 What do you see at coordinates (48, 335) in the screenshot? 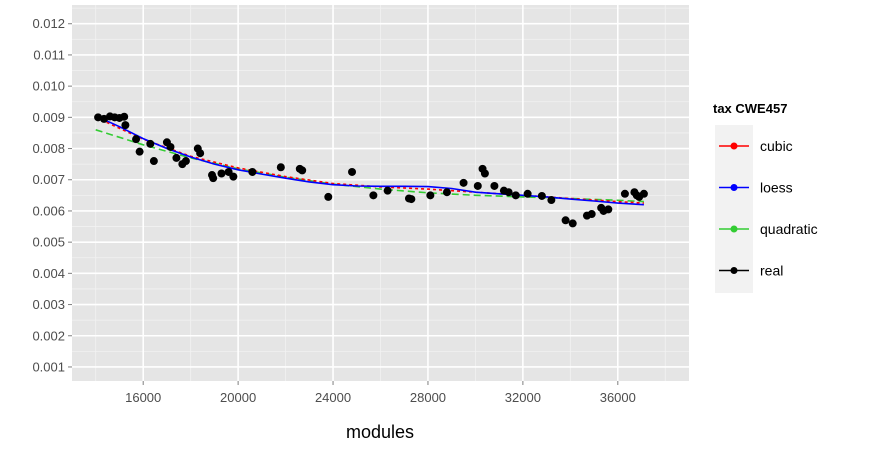
I see `y-tick-label: 0.002` at bounding box center [48, 335].